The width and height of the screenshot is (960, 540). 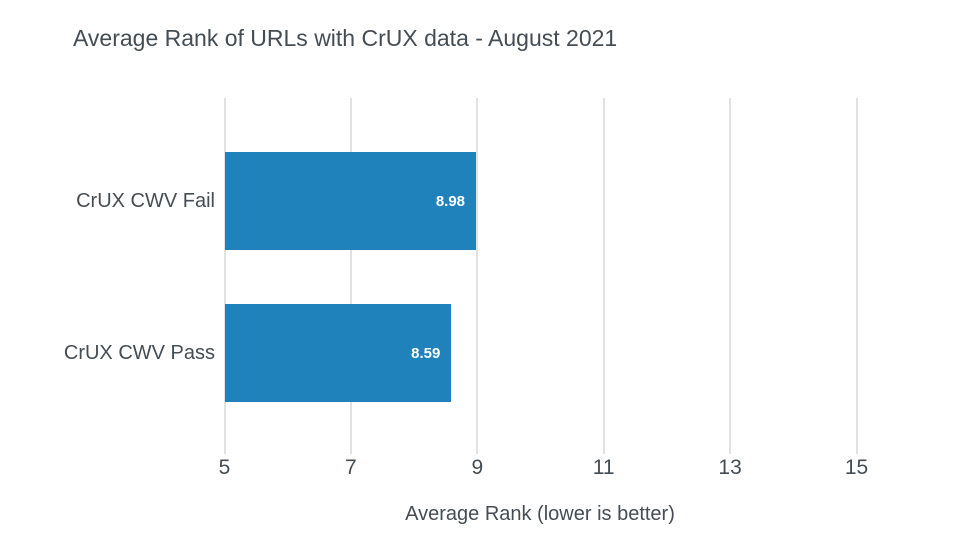 What do you see at coordinates (426, 353) in the screenshot?
I see `bar-value-label-crux-cwv-pass: 8.59` at bounding box center [426, 353].